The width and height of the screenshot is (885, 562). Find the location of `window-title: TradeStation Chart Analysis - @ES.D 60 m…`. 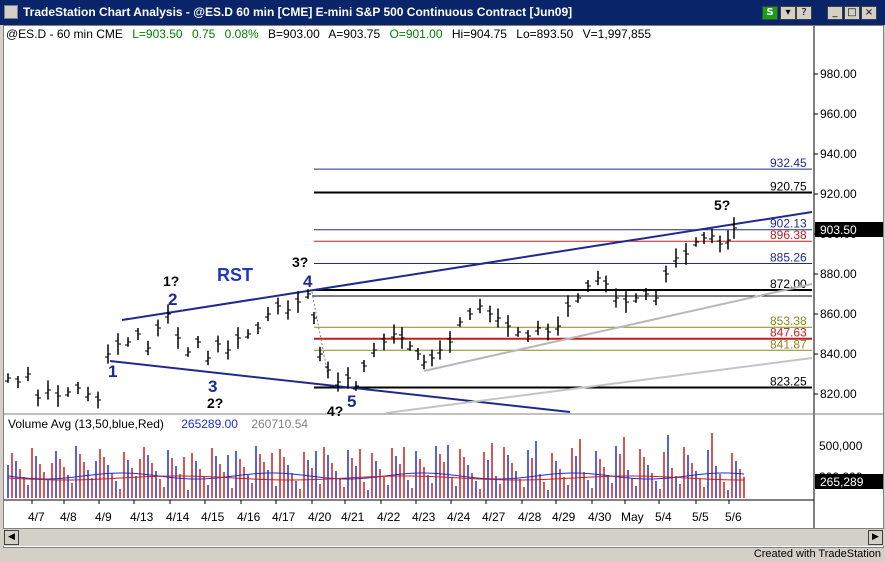

window-title: TradeStation Chart Analysis - @ES.D 60 m… is located at coordinates (298, 12).